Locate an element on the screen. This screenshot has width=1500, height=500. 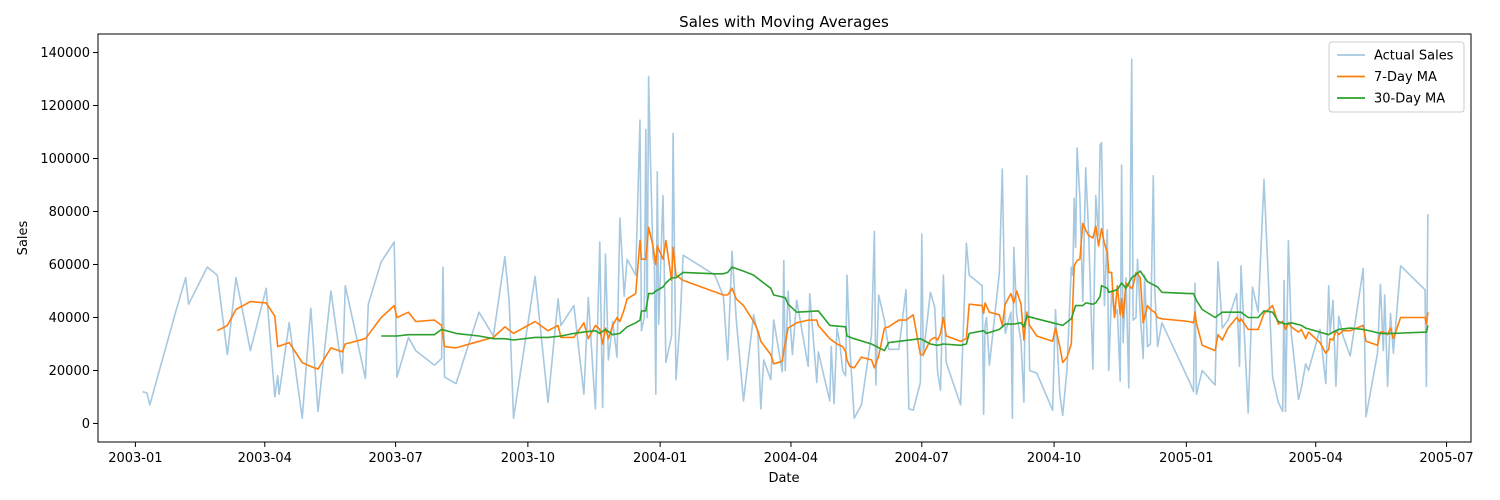
y-tick-label: 0 is located at coordinates (86, 424).